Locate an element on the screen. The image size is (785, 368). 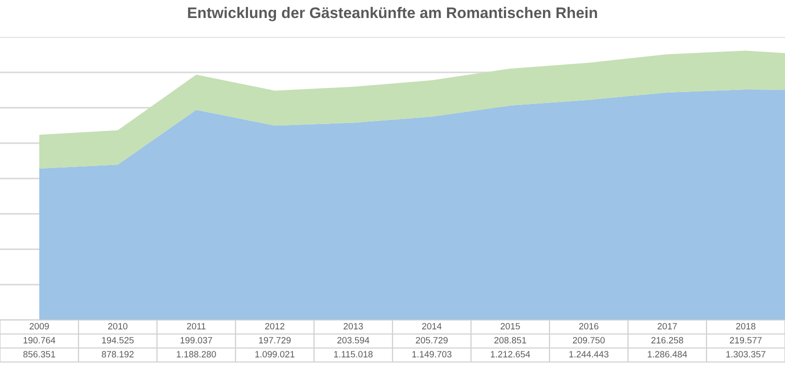
data-label: 199.037 is located at coordinates (196, 340).